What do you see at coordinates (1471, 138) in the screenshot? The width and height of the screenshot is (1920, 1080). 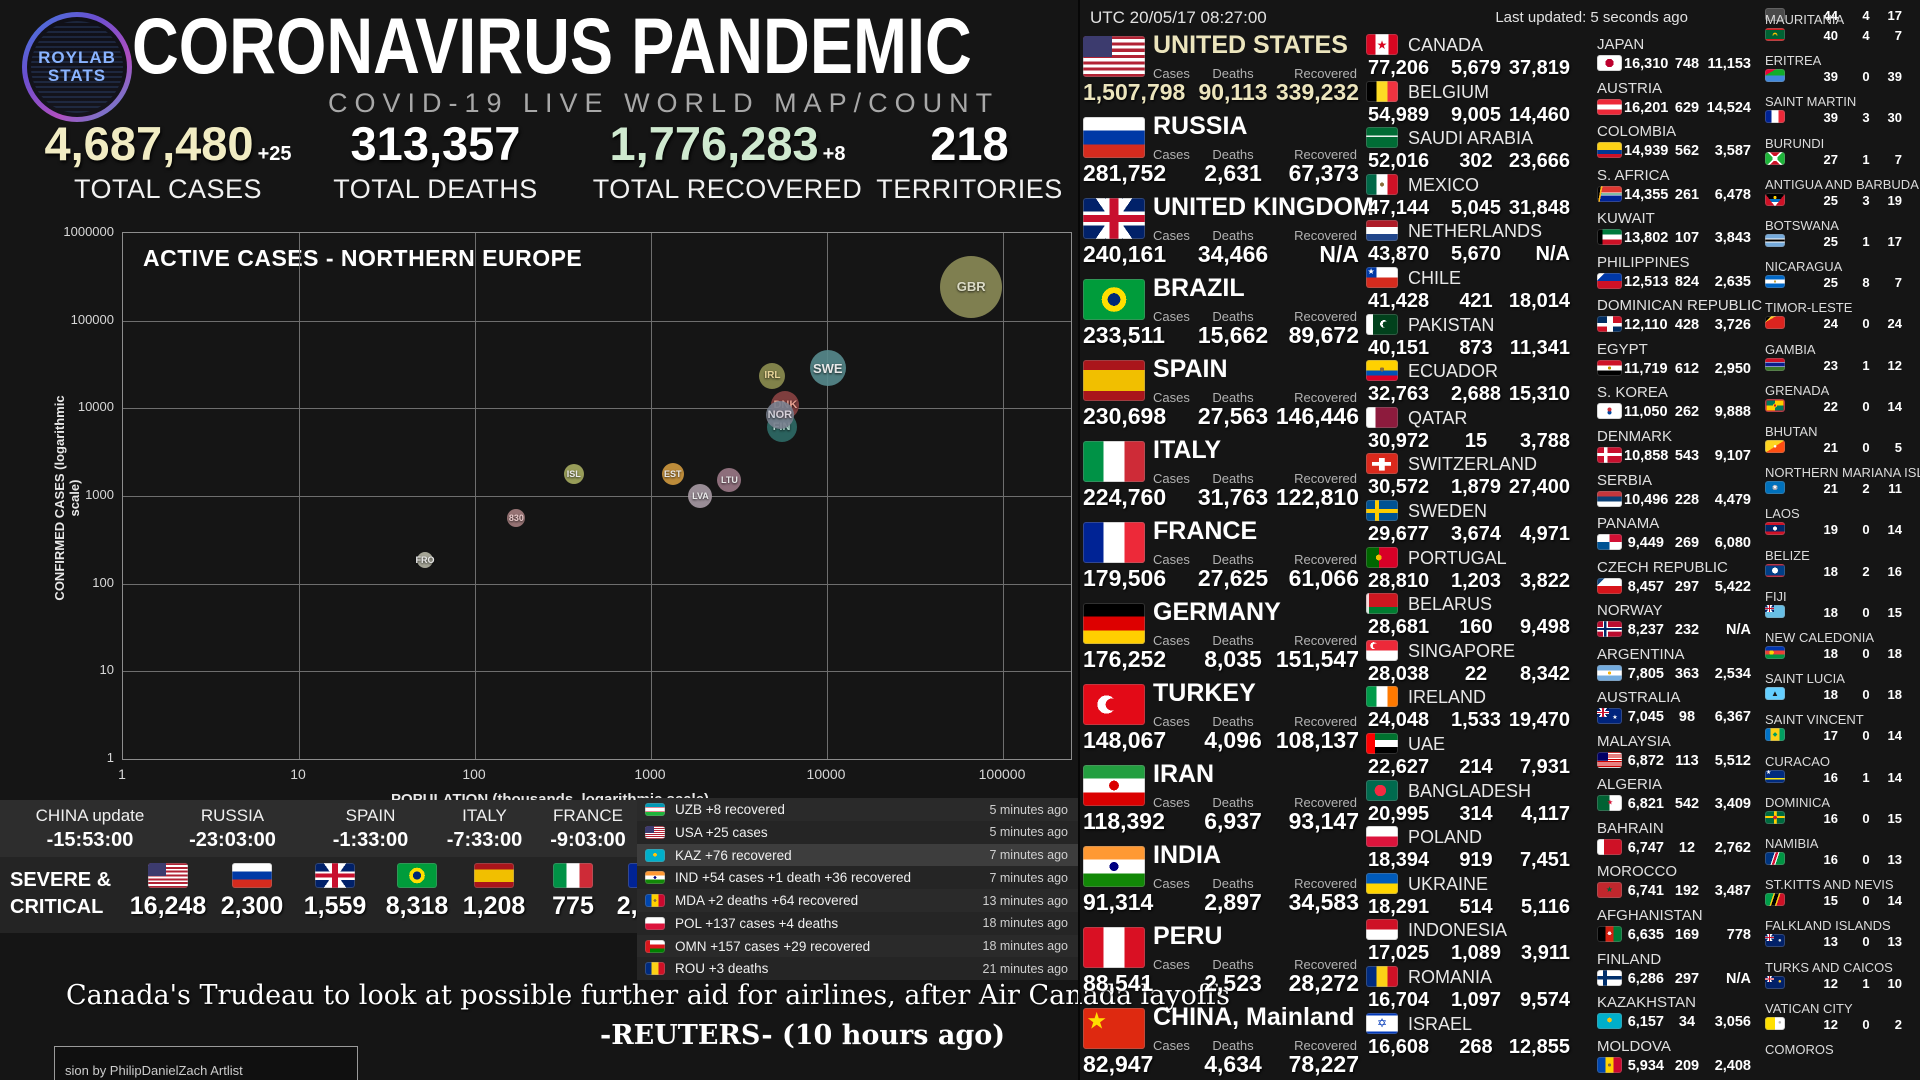 I see `country-name: SAUDI ARABIA` at bounding box center [1471, 138].